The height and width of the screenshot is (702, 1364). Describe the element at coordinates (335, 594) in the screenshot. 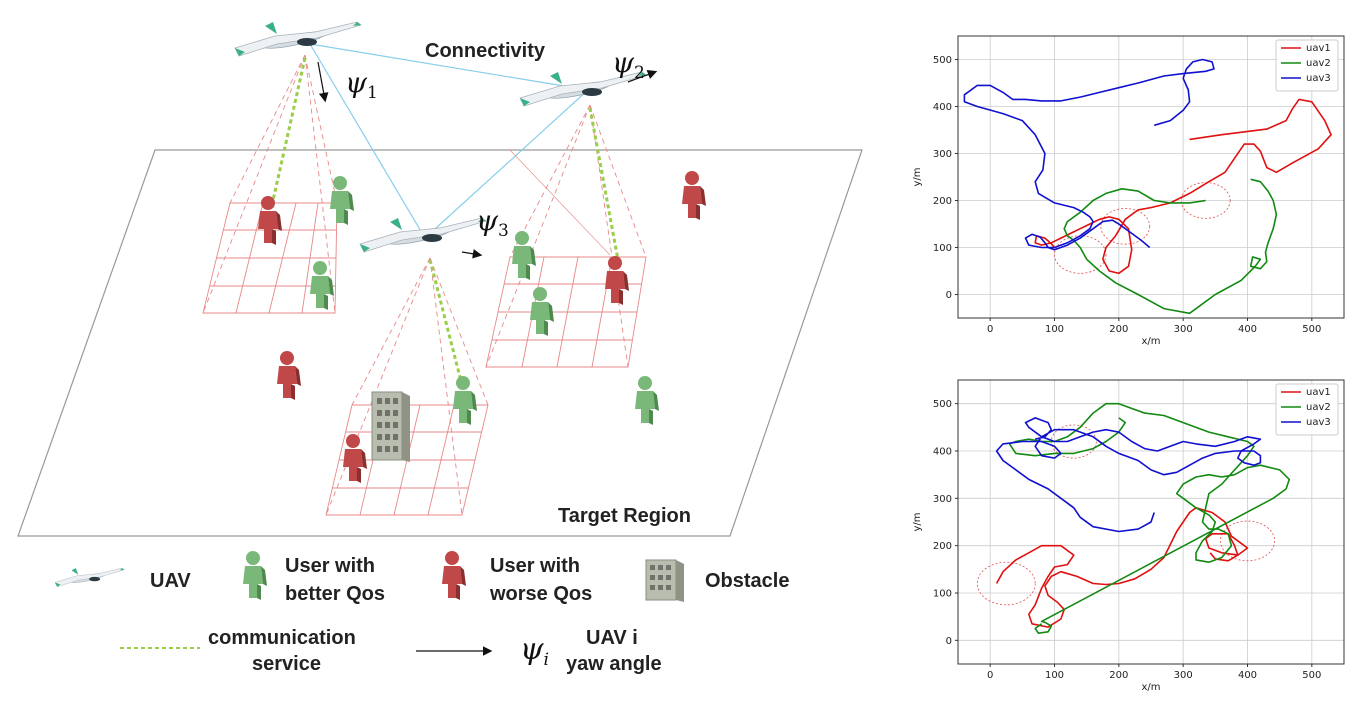

I see `svg-text: better Qos` at that location.